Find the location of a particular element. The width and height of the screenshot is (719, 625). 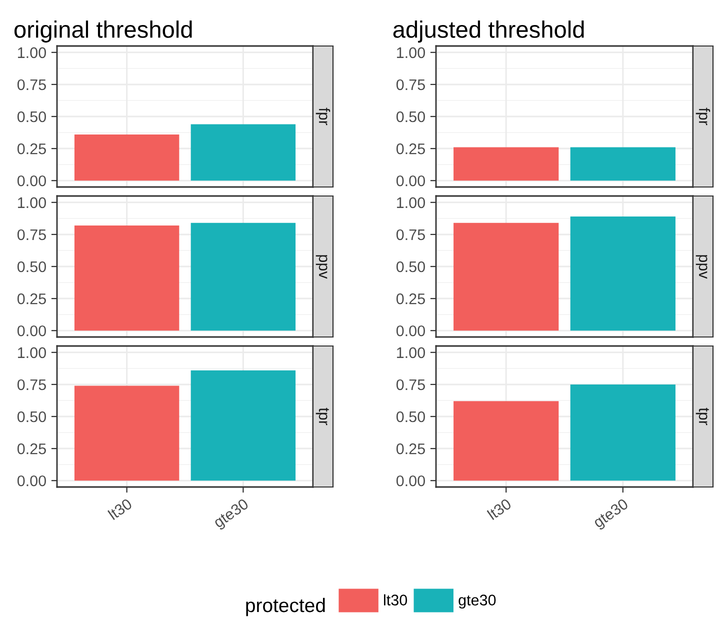

chart-title: original threshold is located at coordinates (103, 31).